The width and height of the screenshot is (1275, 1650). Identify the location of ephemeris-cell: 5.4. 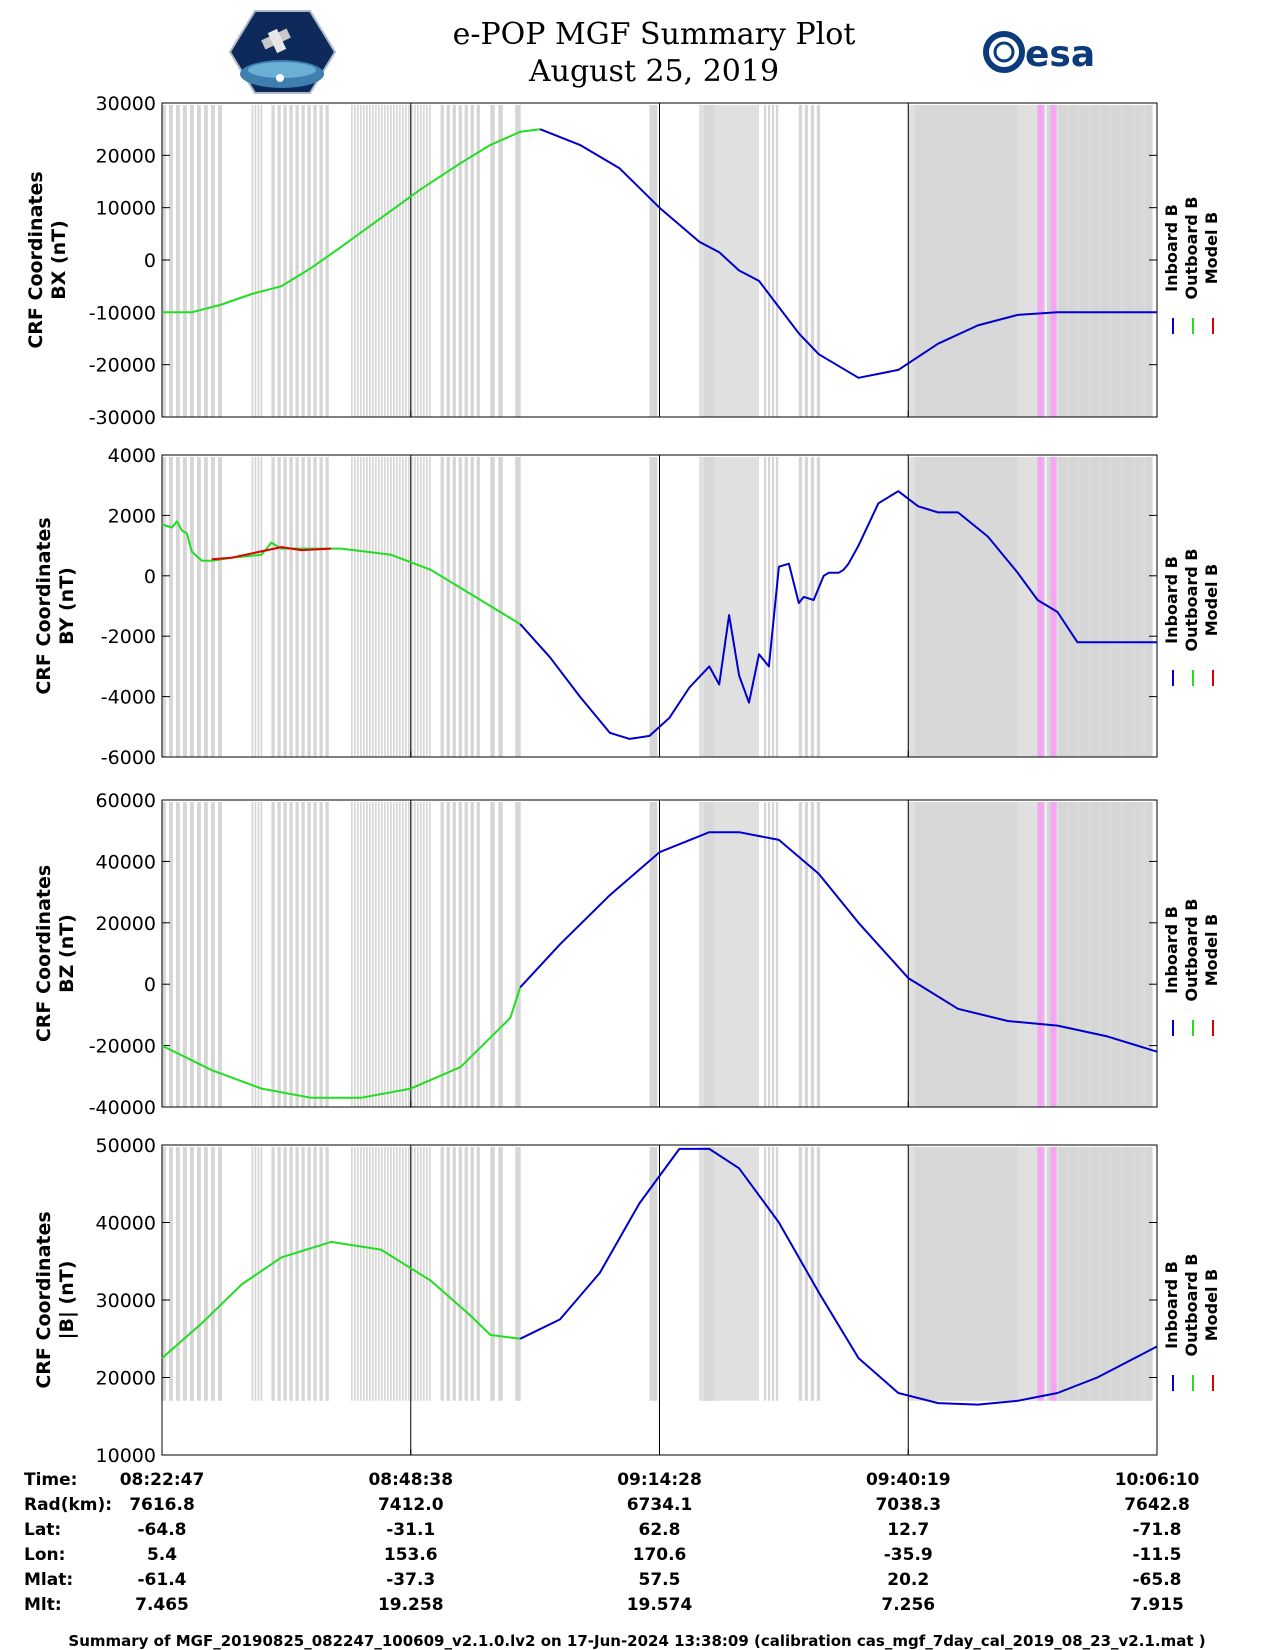
(162, 1555).